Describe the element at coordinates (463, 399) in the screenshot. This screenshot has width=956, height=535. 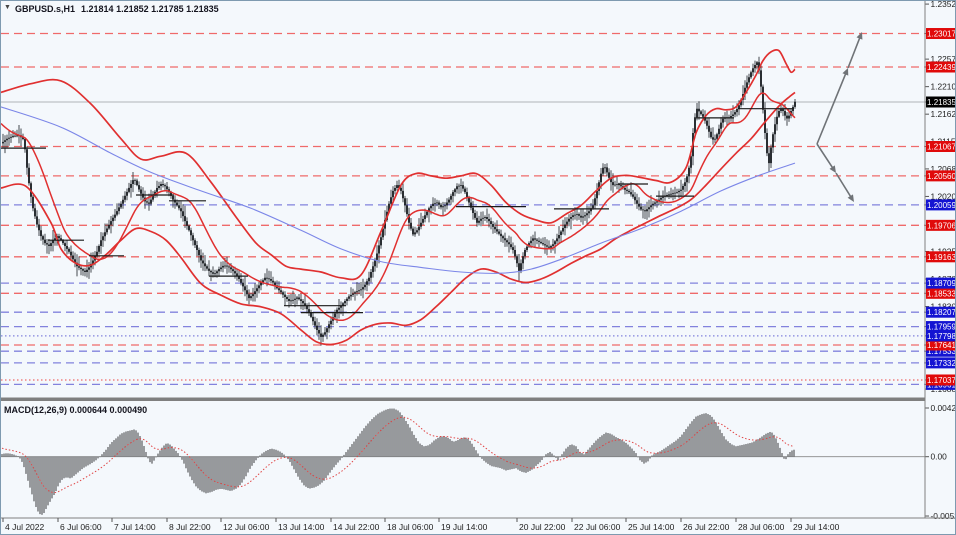
I see `pane-separator` at that location.